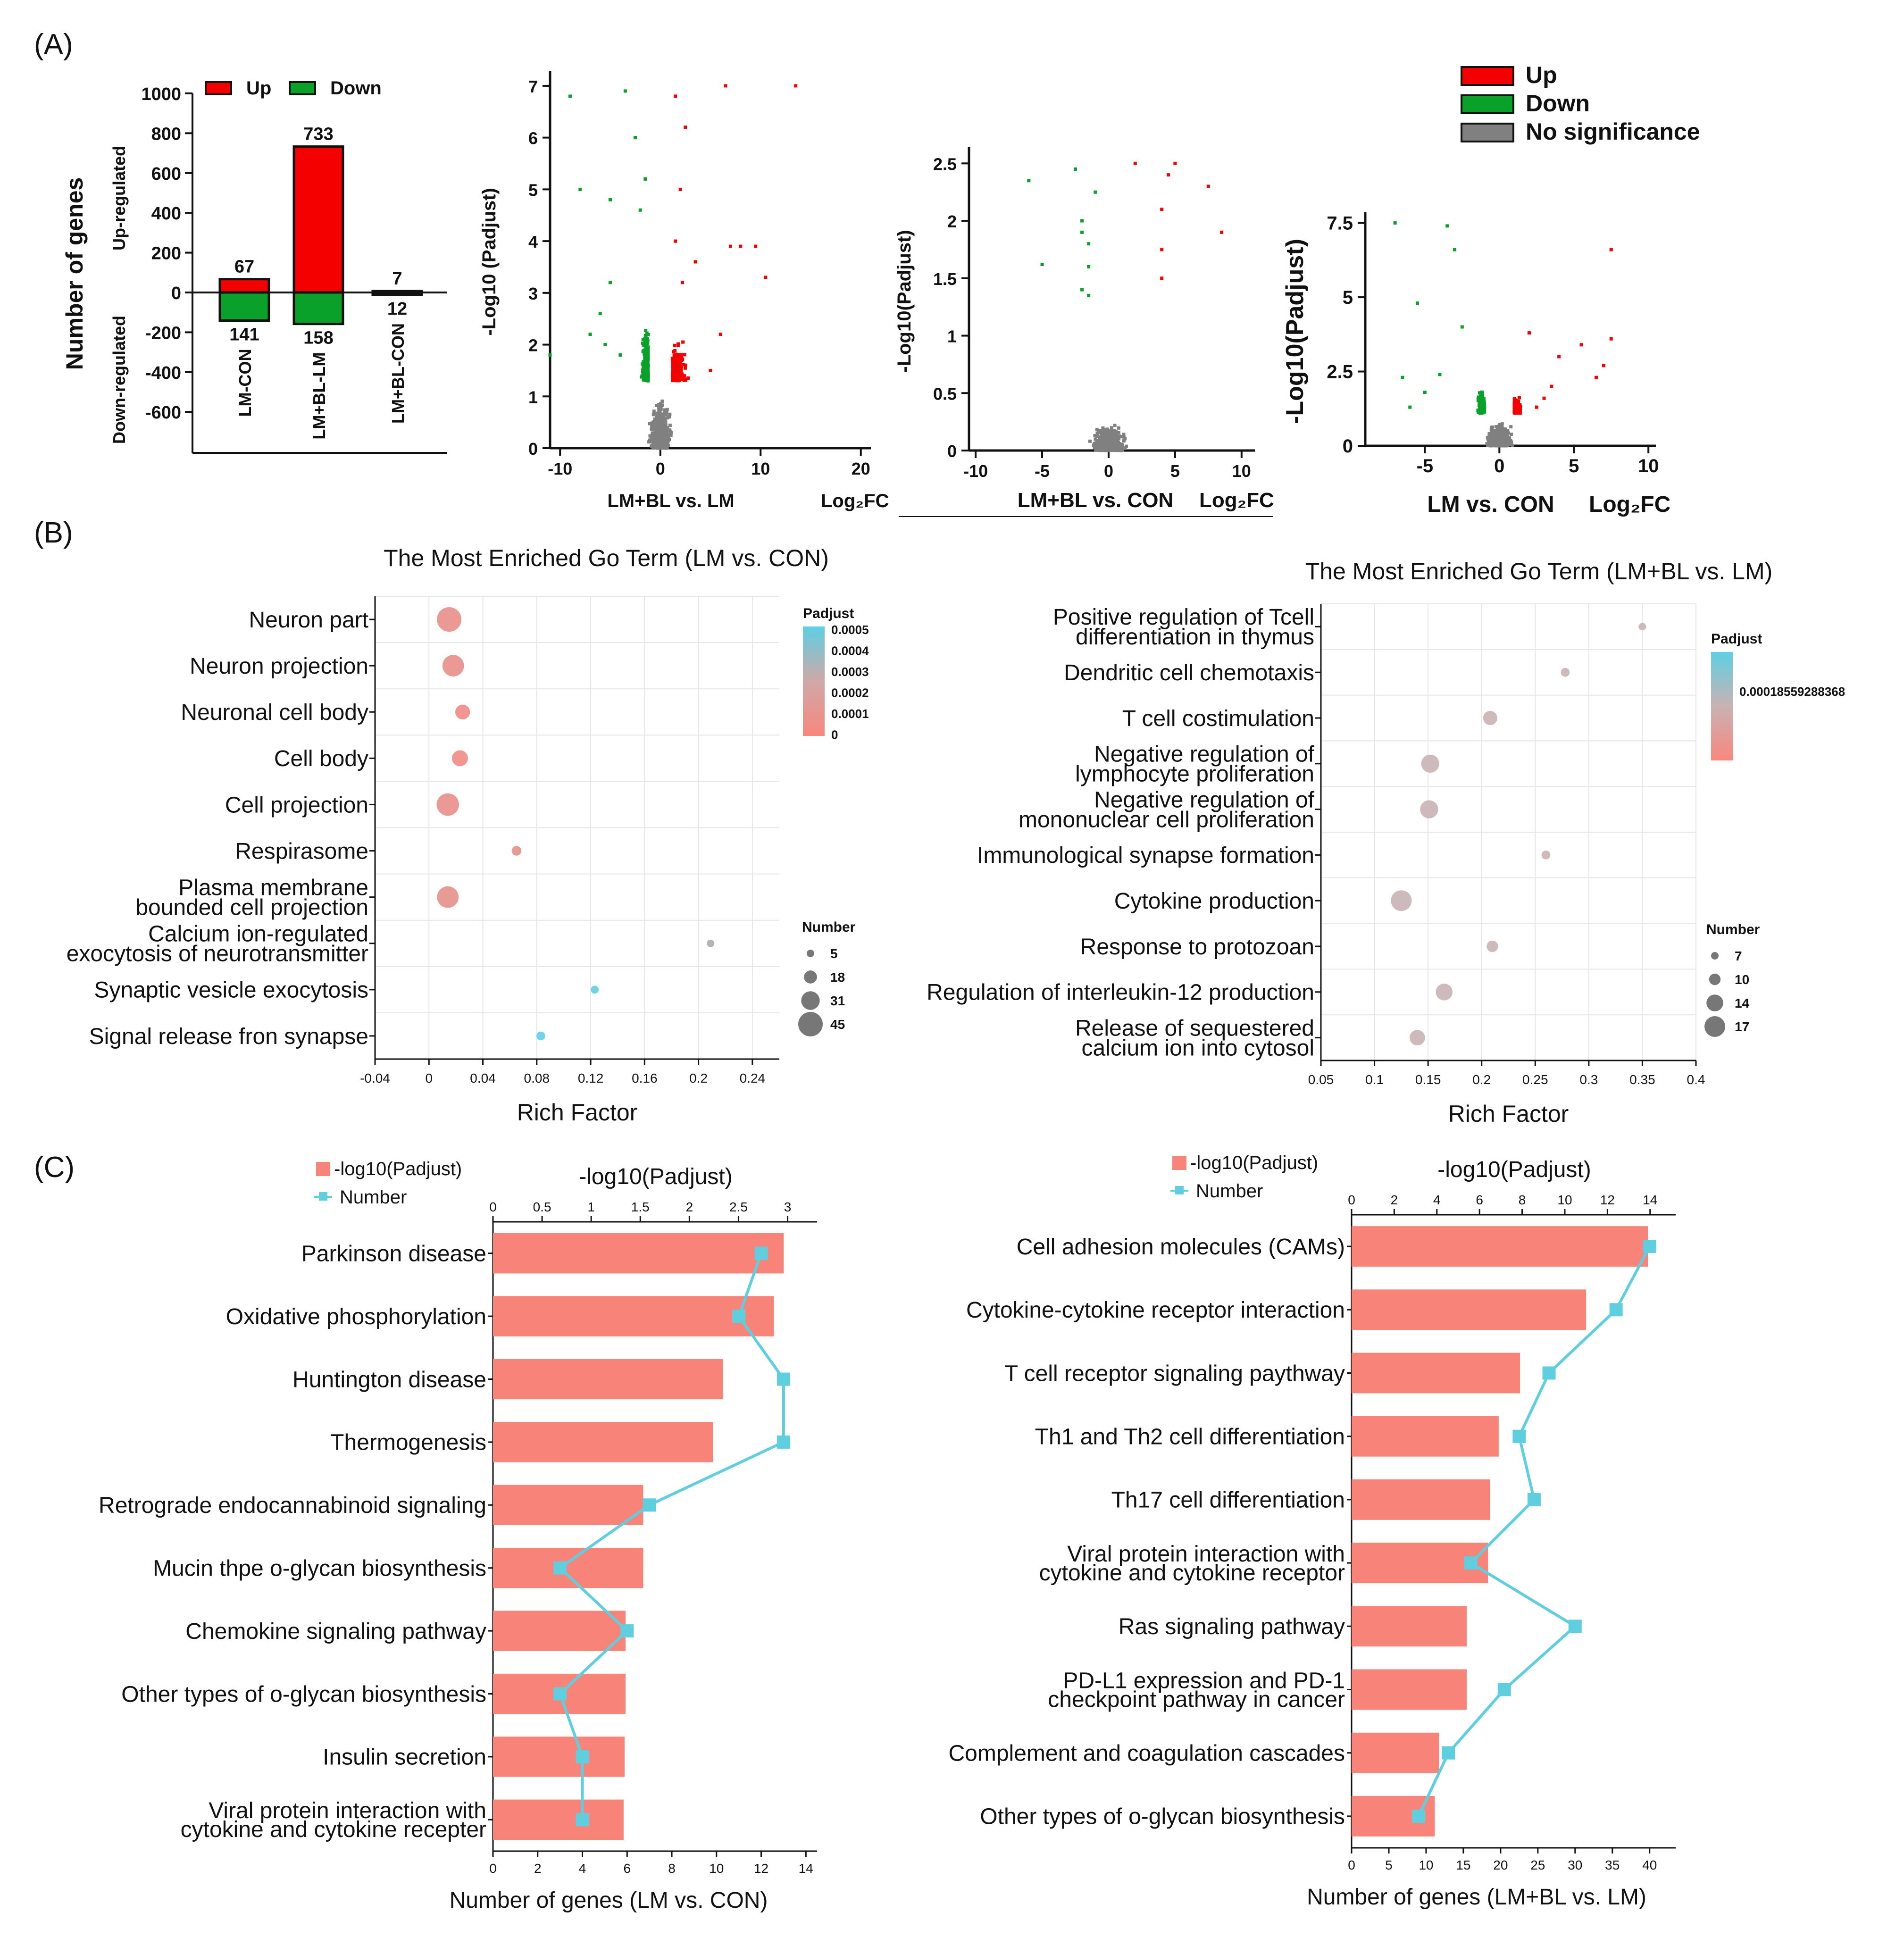 This screenshot has width=1904, height=1937. I want to click on x-axis-title: Rich Factor, so click(577, 1113).